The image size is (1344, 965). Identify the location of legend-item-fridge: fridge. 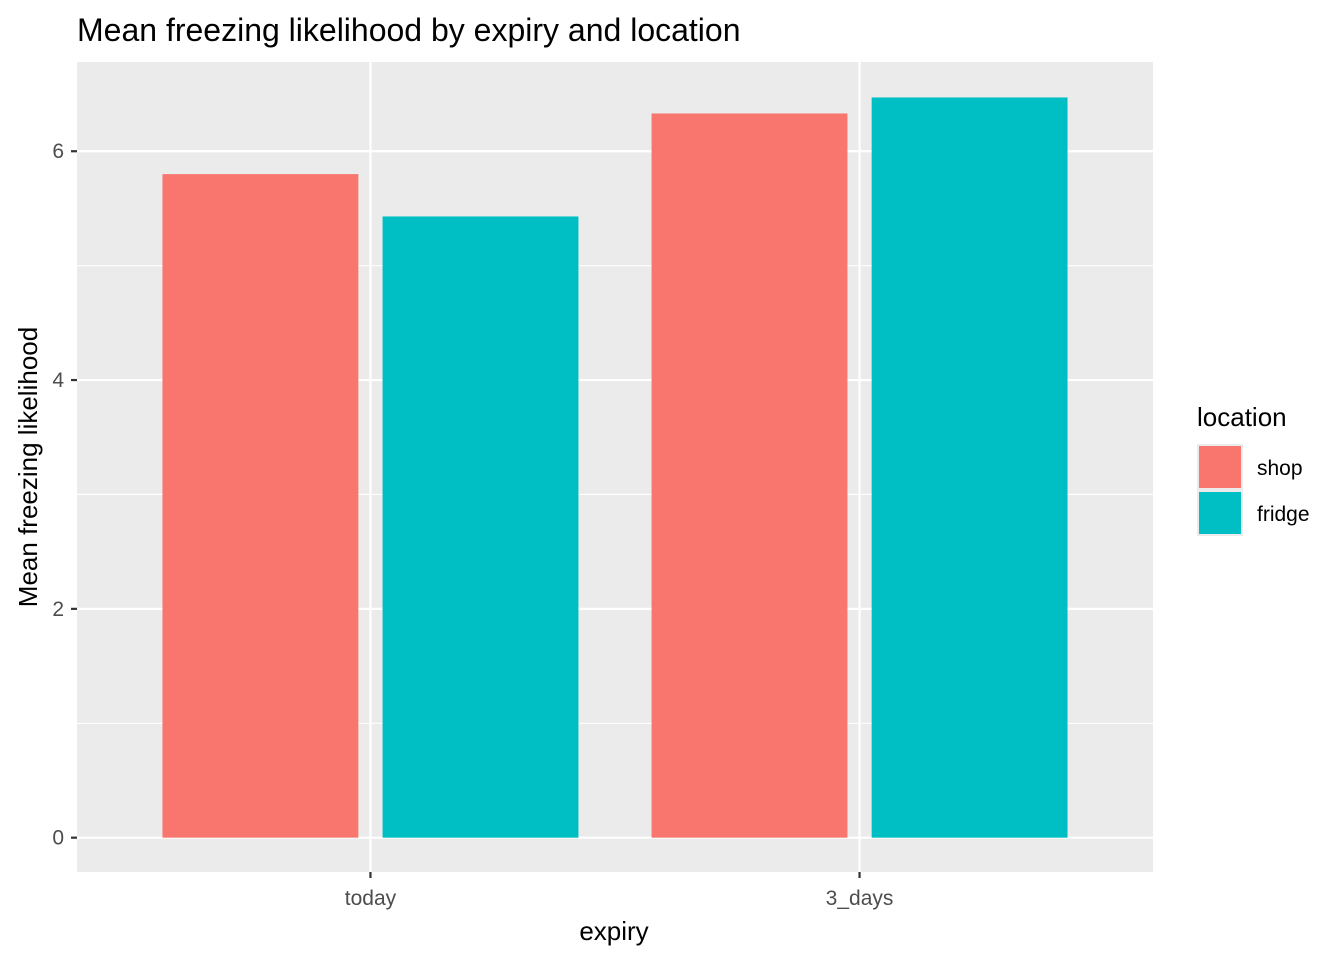
(1253, 513).